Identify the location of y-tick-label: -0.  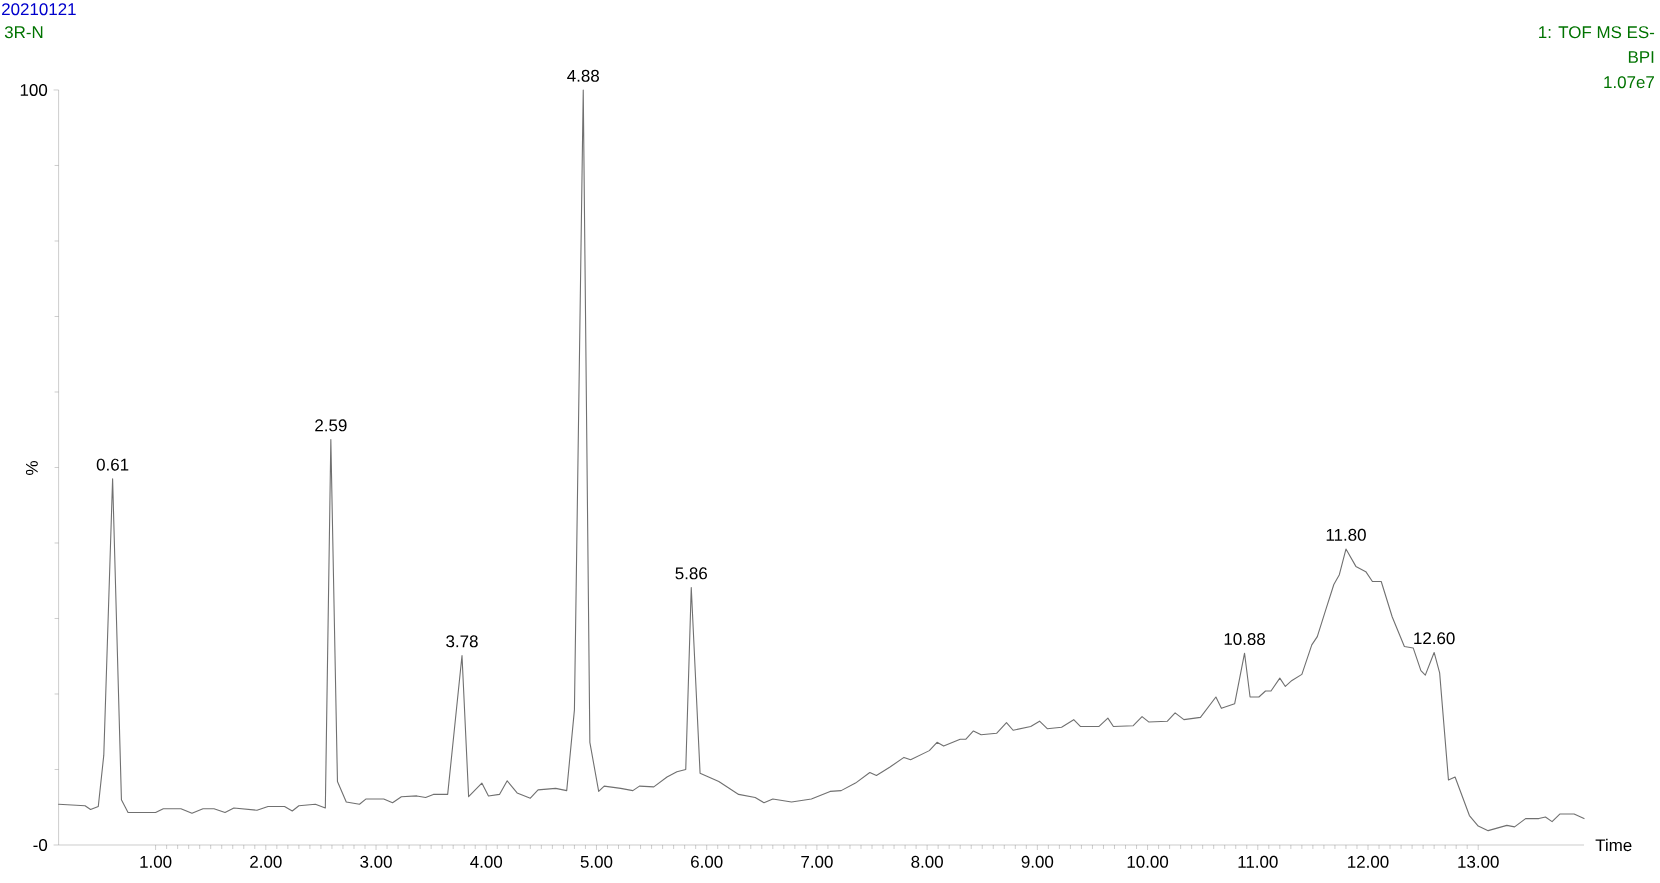
(40, 845).